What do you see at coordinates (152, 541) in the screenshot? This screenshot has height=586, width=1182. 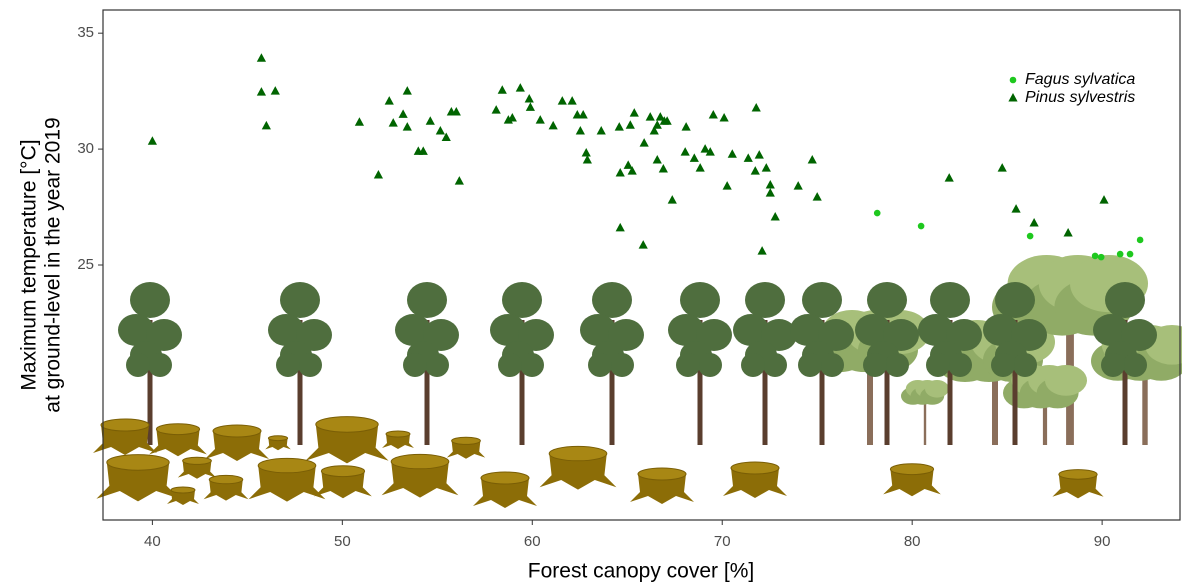 I see `x-tick-label: 40` at bounding box center [152, 541].